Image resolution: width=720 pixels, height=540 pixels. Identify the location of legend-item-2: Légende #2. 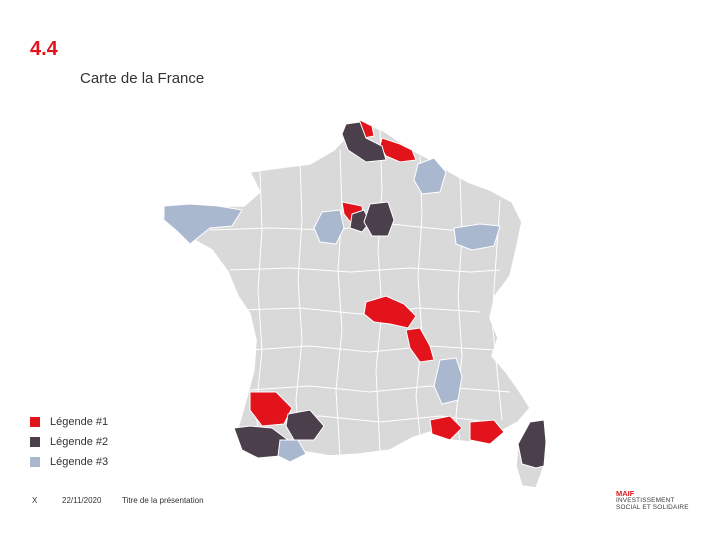
(69, 442).